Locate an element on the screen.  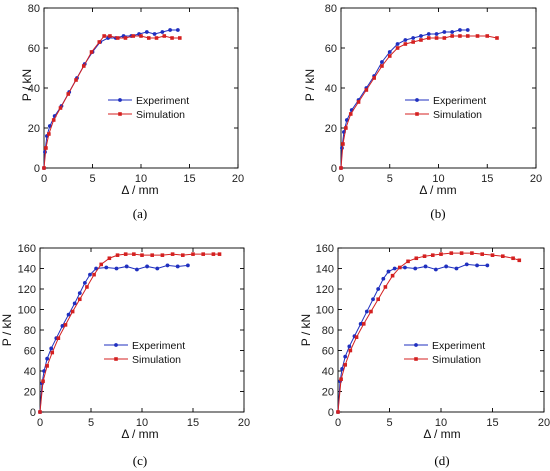
plot-frame-b is located at coordinates (438, 88).